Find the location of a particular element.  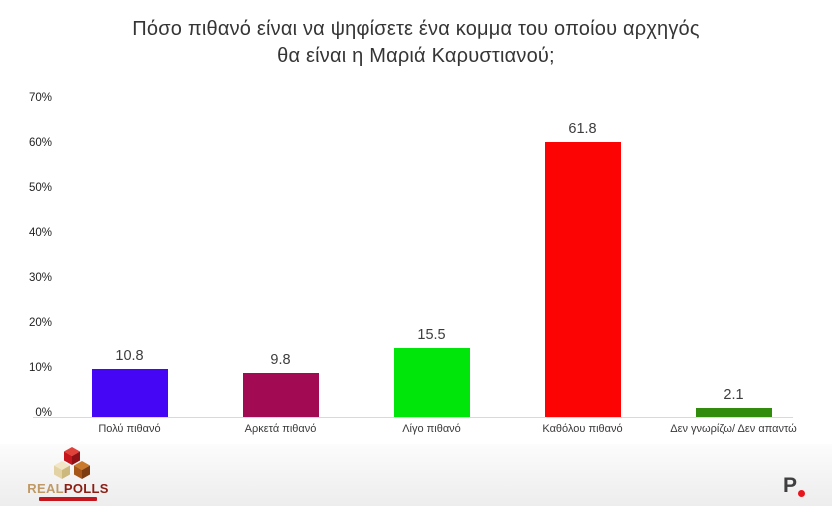

y-tick-label: 50% is located at coordinates (40, 188).